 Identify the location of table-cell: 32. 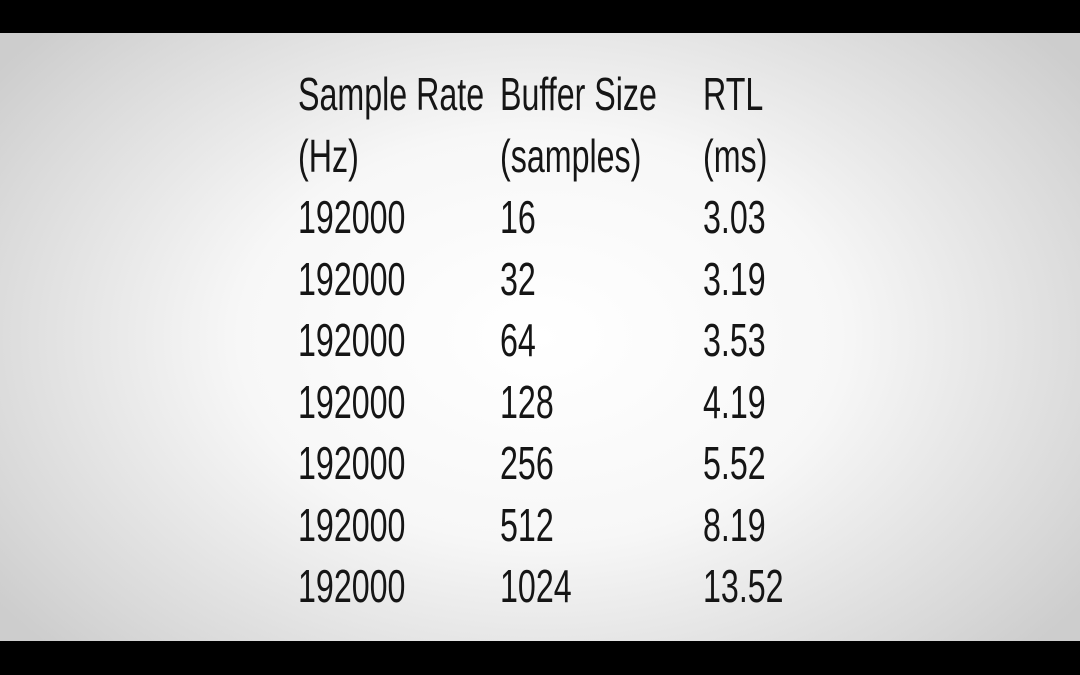
(518, 278).